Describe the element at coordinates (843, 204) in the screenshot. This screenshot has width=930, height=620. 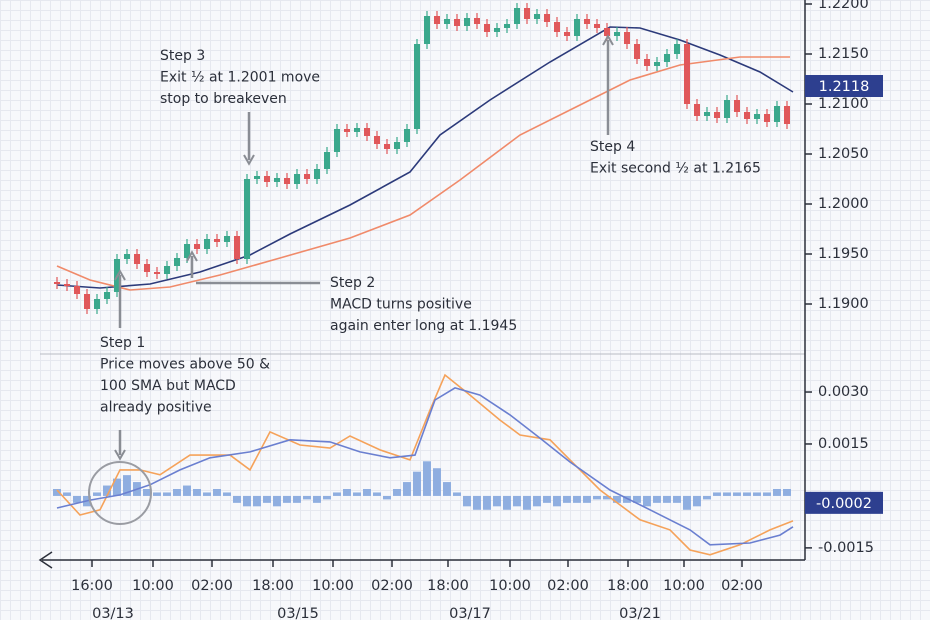
I see `y-tick-label: 1.2000` at that location.